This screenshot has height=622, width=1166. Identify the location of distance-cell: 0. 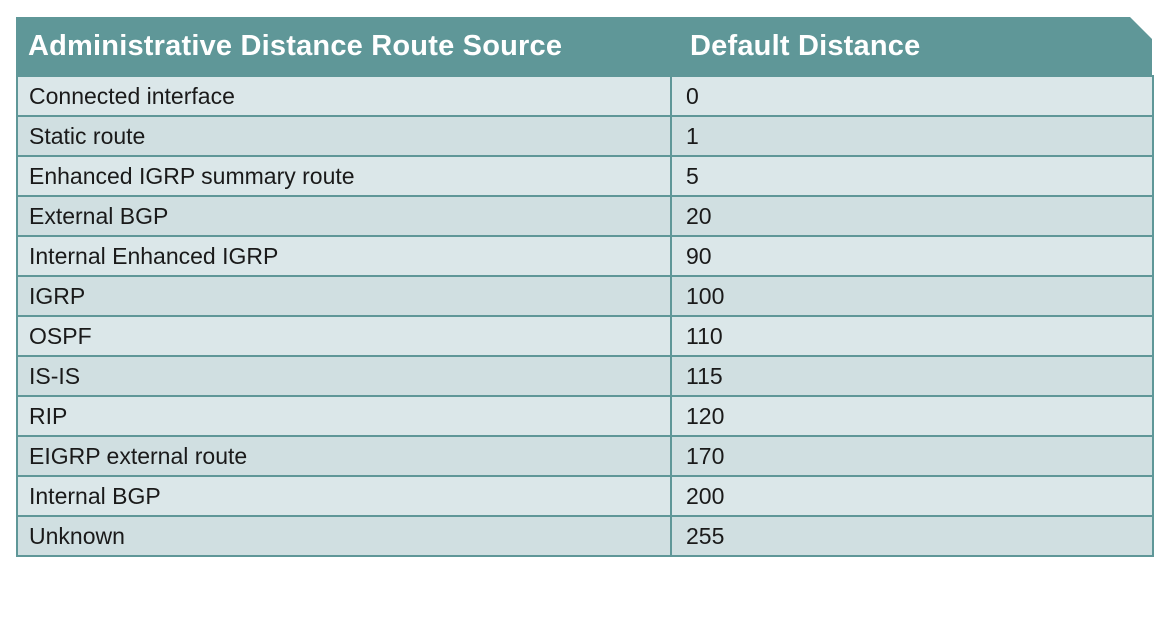
(912, 96).